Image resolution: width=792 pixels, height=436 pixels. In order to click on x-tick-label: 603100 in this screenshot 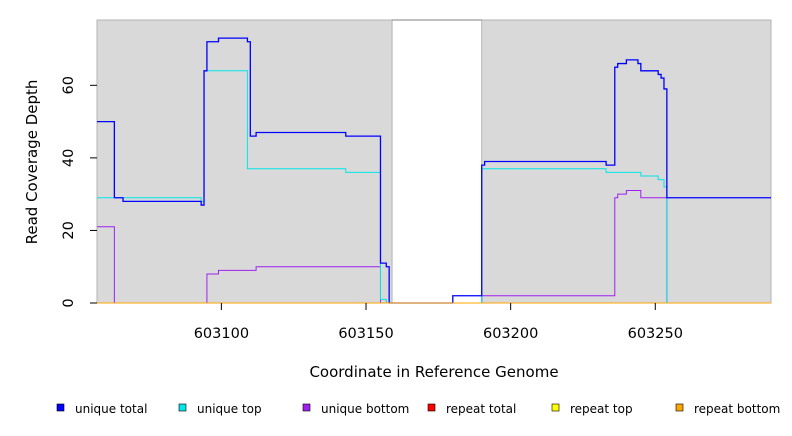, I will do `click(221, 334)`.